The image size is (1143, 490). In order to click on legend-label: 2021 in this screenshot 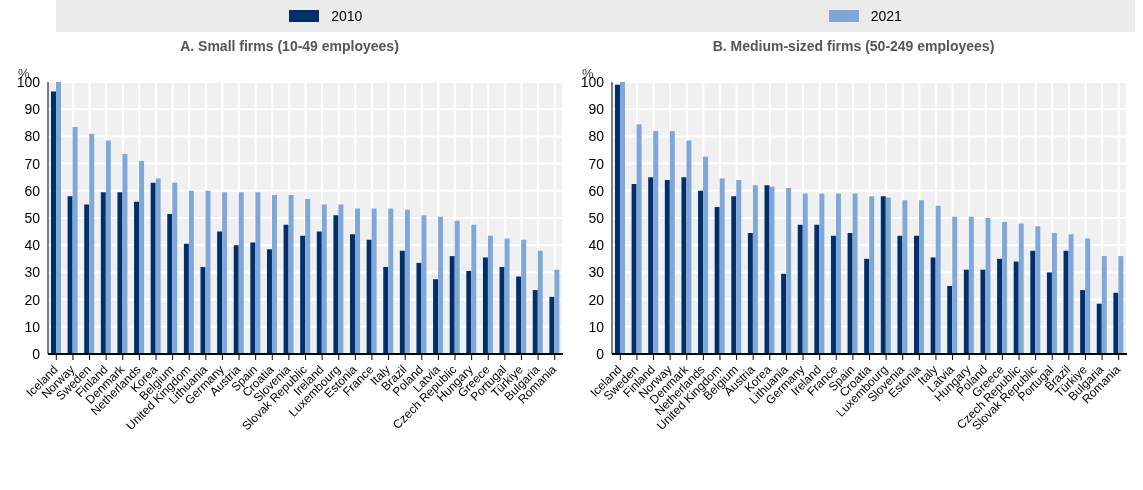, I will do `click(886, 16)`.